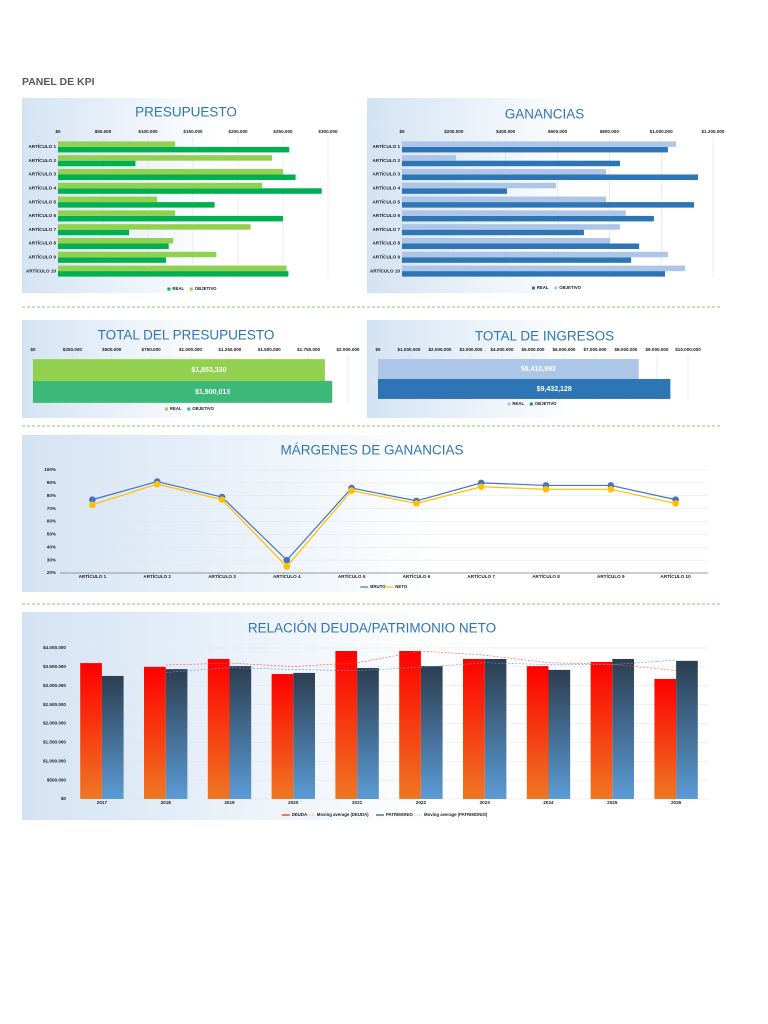 Image resolution: width=768 pixels, height=1024 pixels. Describe the element at coordinates (554, 389) in the screenshot. I see `data-label: $9,432,128` at that location.